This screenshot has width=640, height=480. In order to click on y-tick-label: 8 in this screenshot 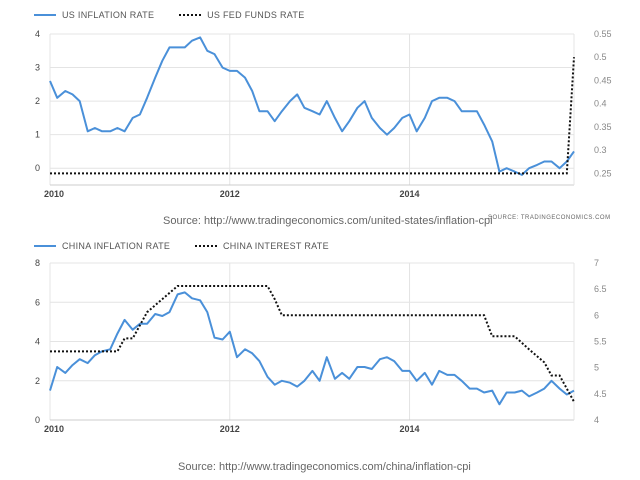, I will do `click(37, 263)`.